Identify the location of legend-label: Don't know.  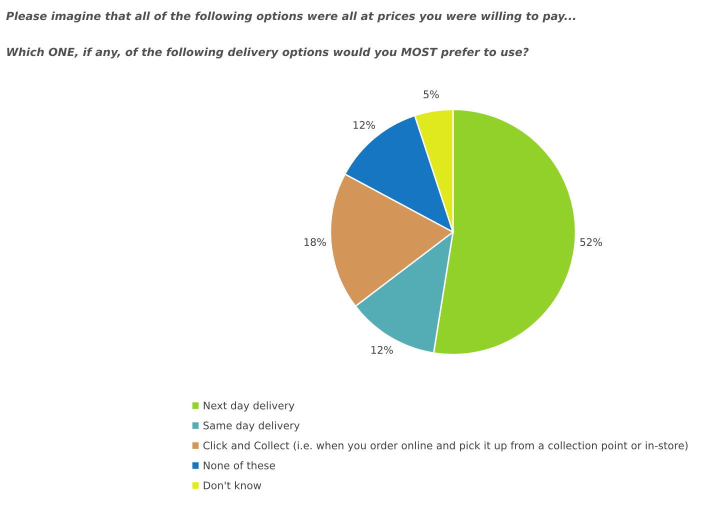
(233, 485).